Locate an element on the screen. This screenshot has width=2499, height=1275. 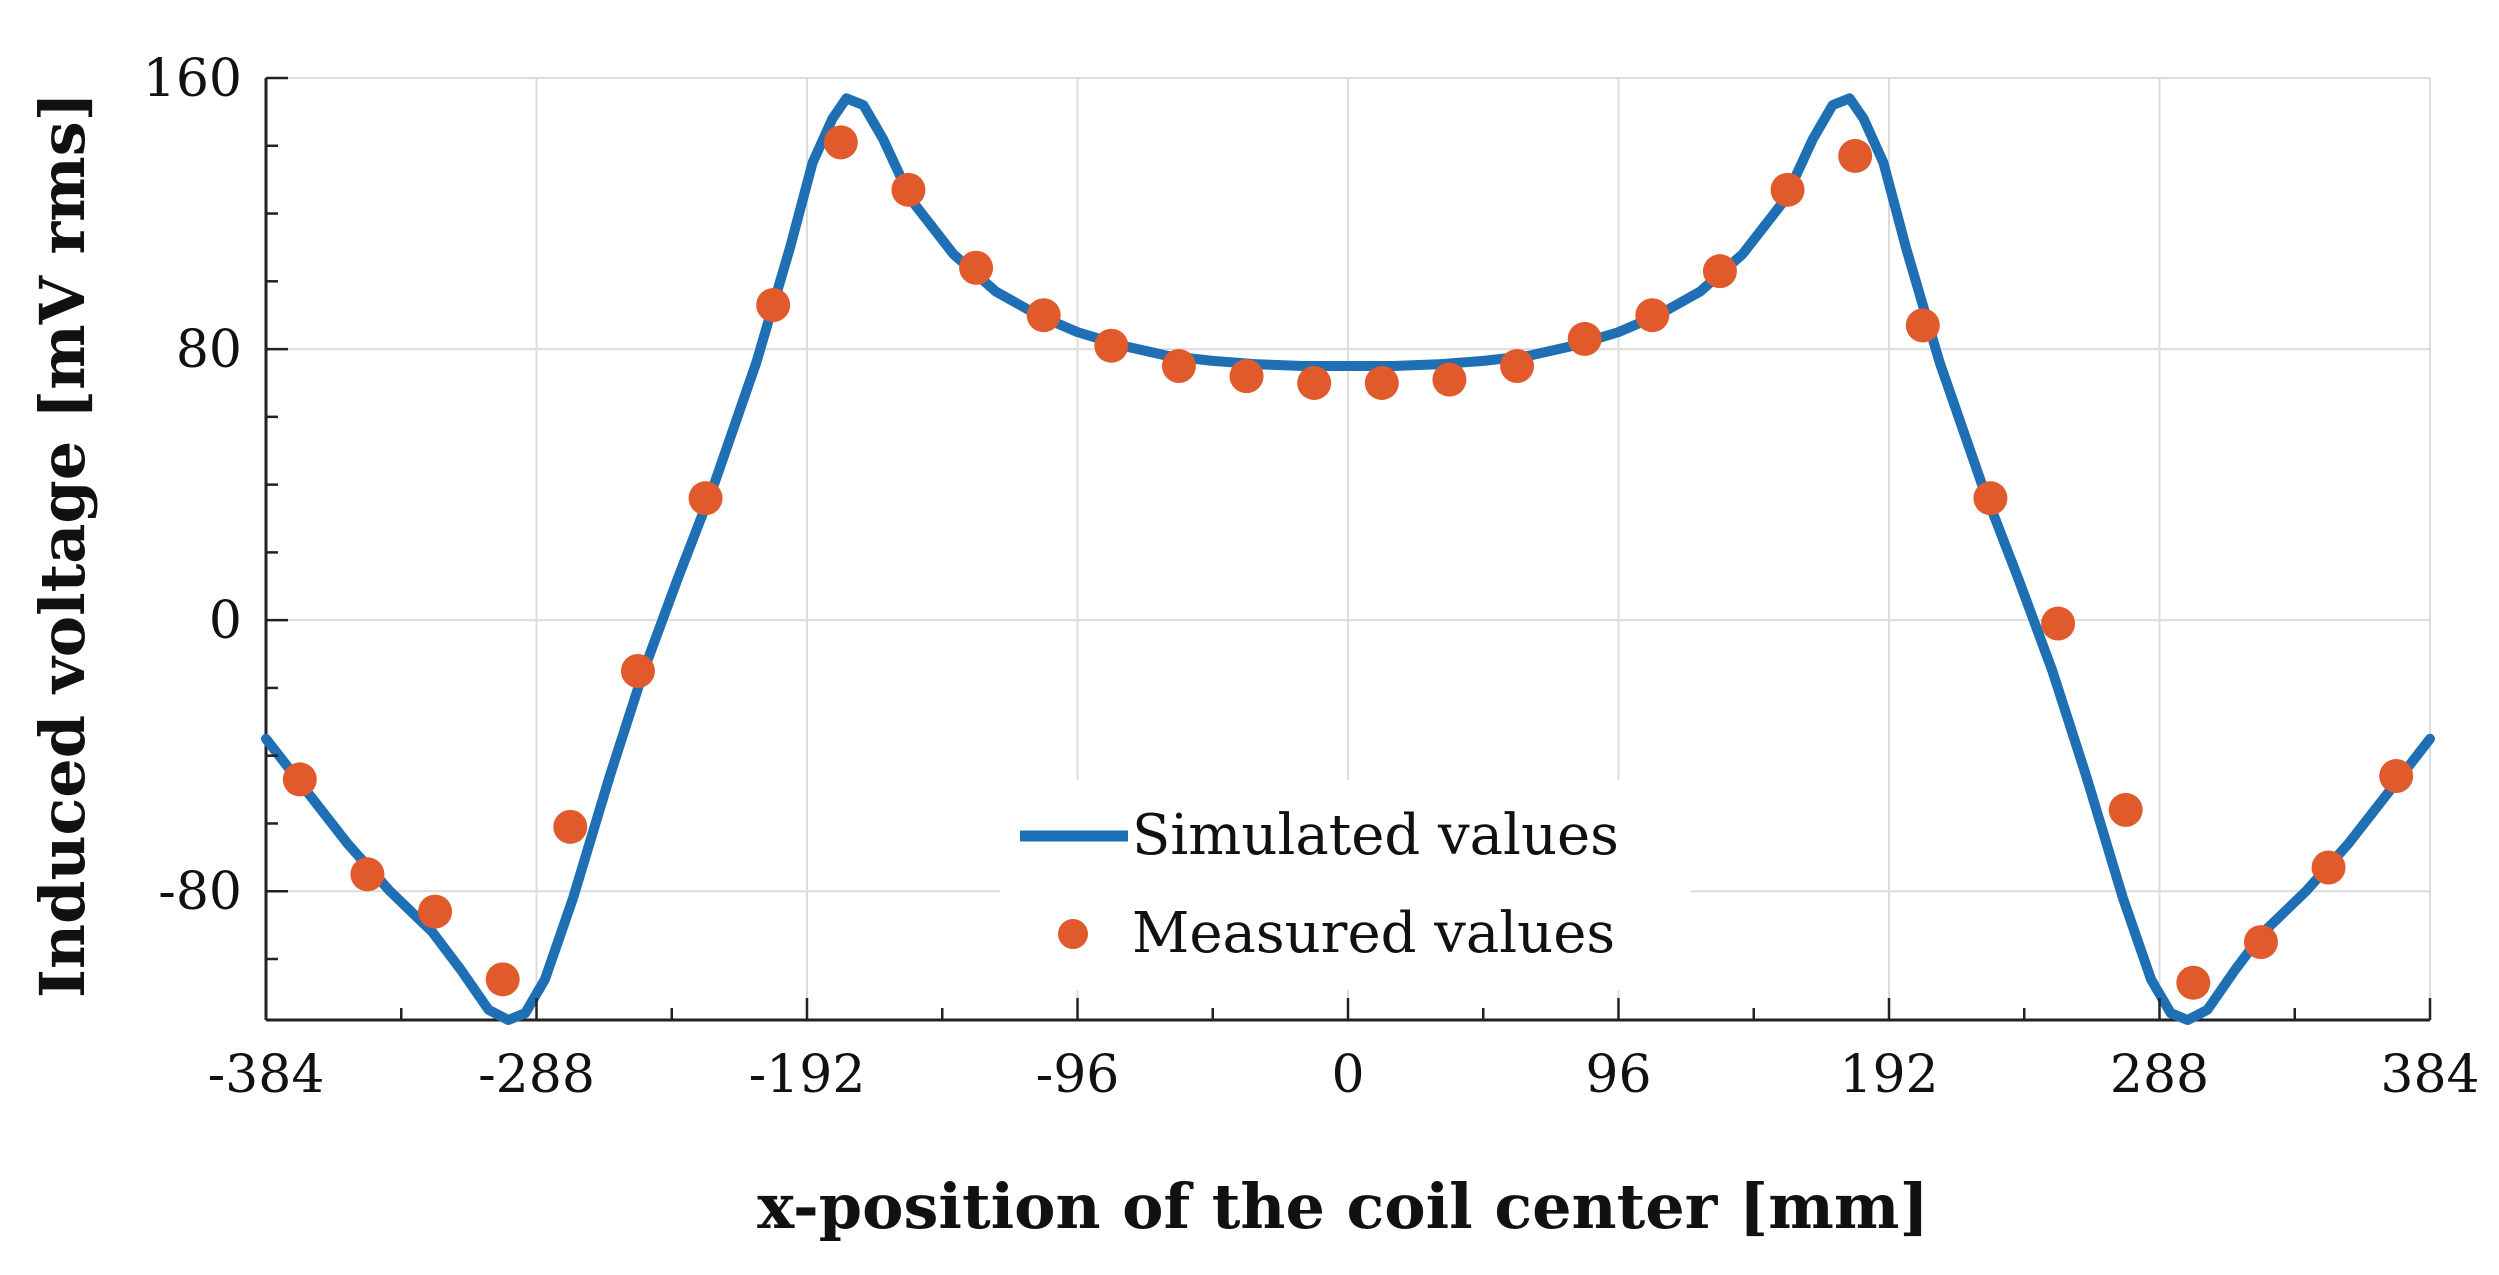
y-tick-label: -80 is located at coordinates (200, 892).